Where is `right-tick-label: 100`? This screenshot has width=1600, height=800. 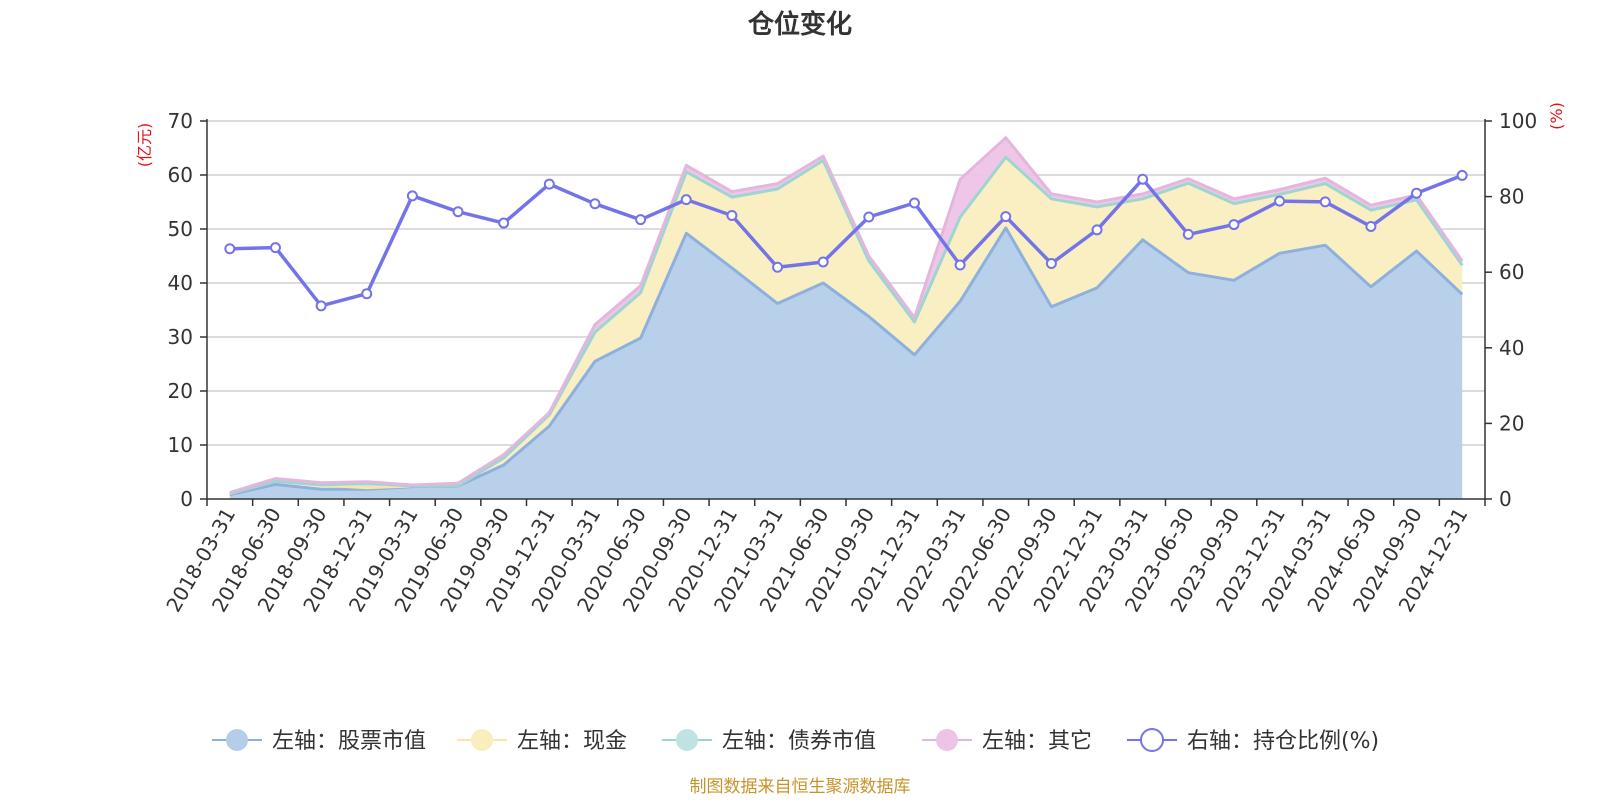
right-tick-label: 100 is located at coordinates (1518, 121).